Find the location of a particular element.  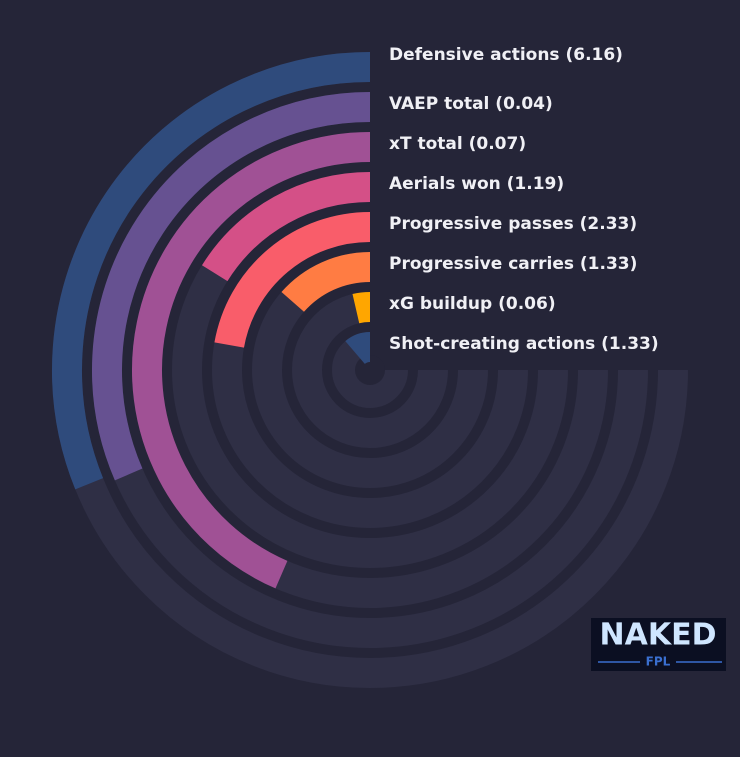

track is located at coordinates (370, 370).